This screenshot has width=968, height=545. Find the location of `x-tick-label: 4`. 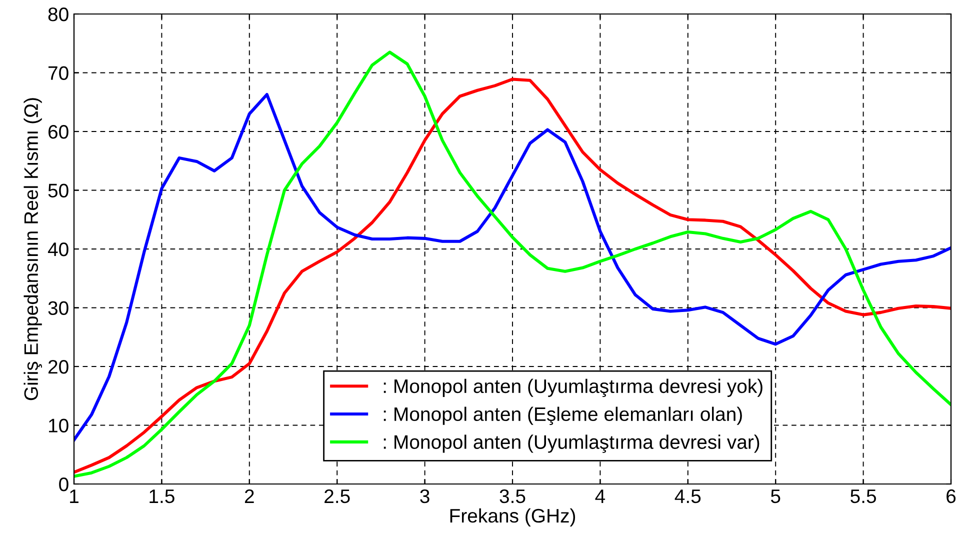

x-tick-label: 4 is located at coordinates (600, 496).